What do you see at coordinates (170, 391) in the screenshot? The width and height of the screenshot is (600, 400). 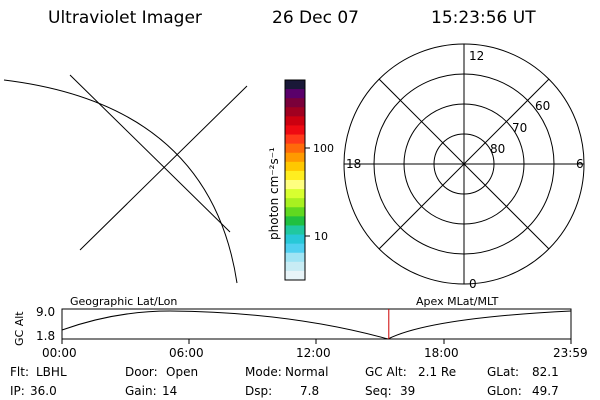 I see `gain-value: 14` at bounding box center [170, 391].